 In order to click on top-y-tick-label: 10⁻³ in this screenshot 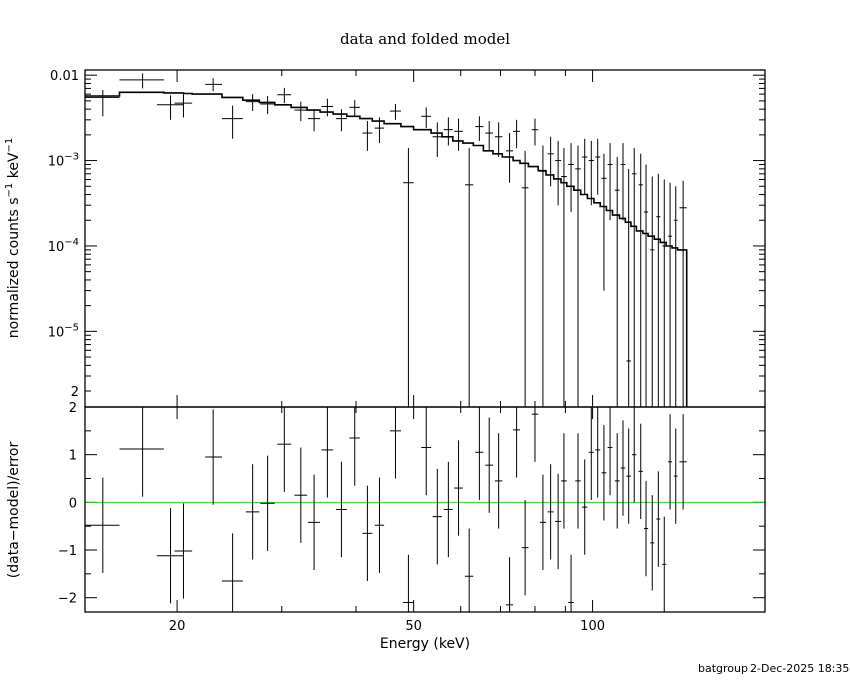, I will do `click(63, 161)`.